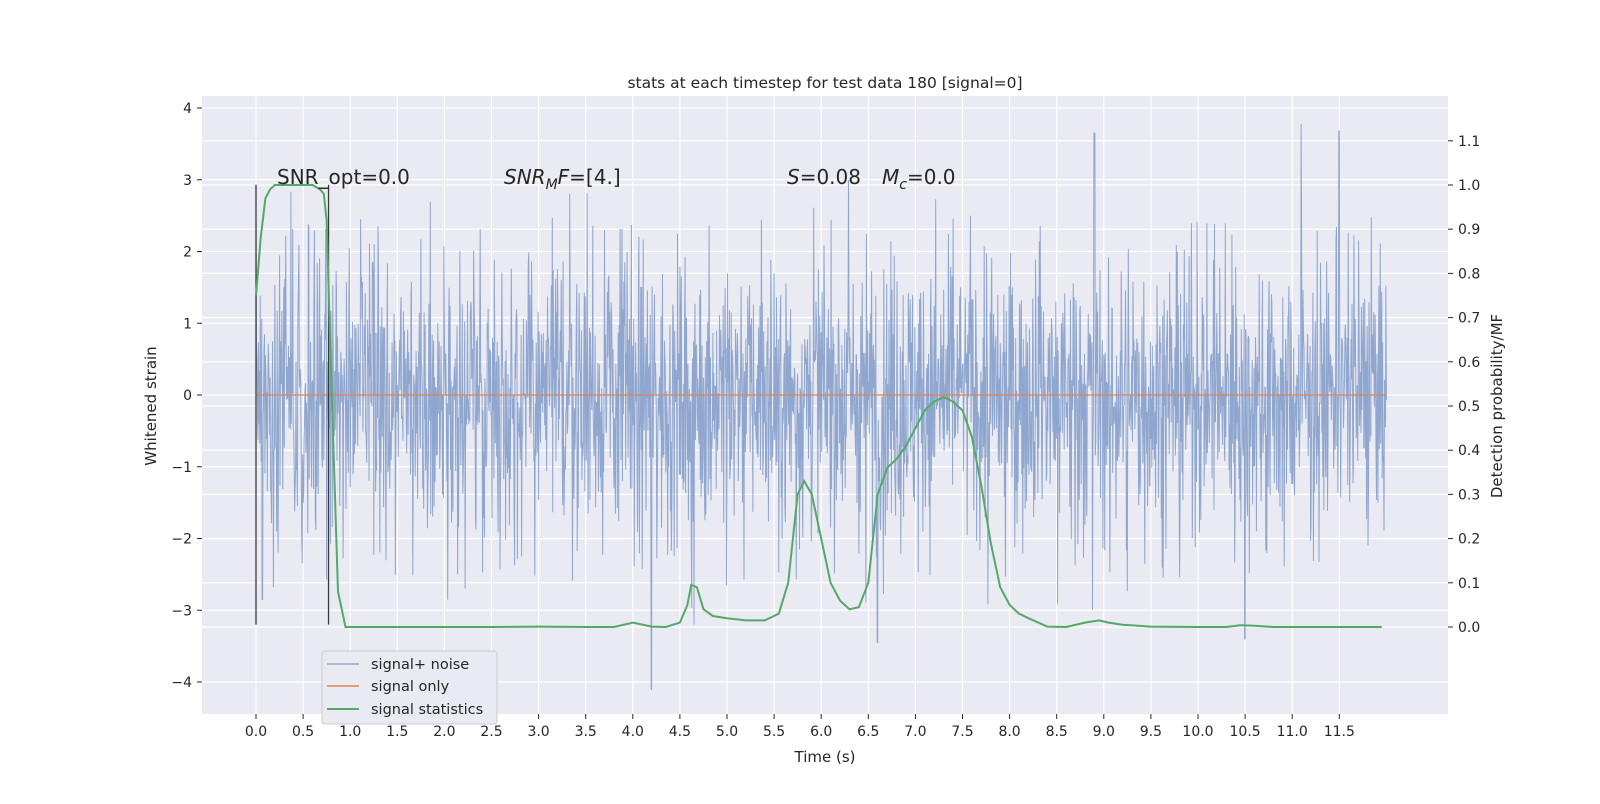  What do you see at coordinates (397, 732) in the screenshot?
I see `x-tick-label: 1.5` at bounding box center [397, 732].